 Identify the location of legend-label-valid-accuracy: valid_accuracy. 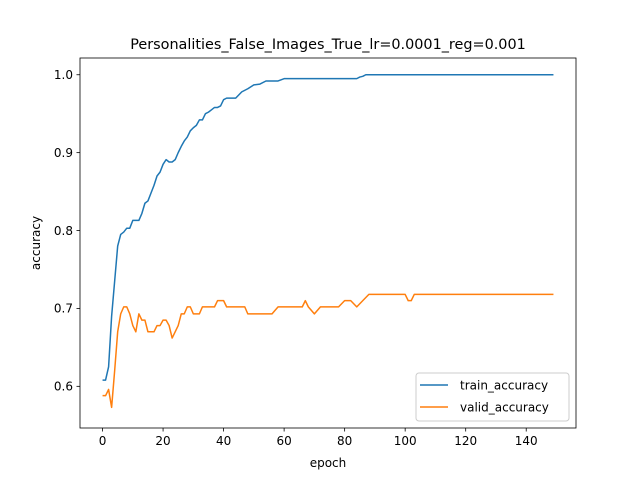
(504, 408).